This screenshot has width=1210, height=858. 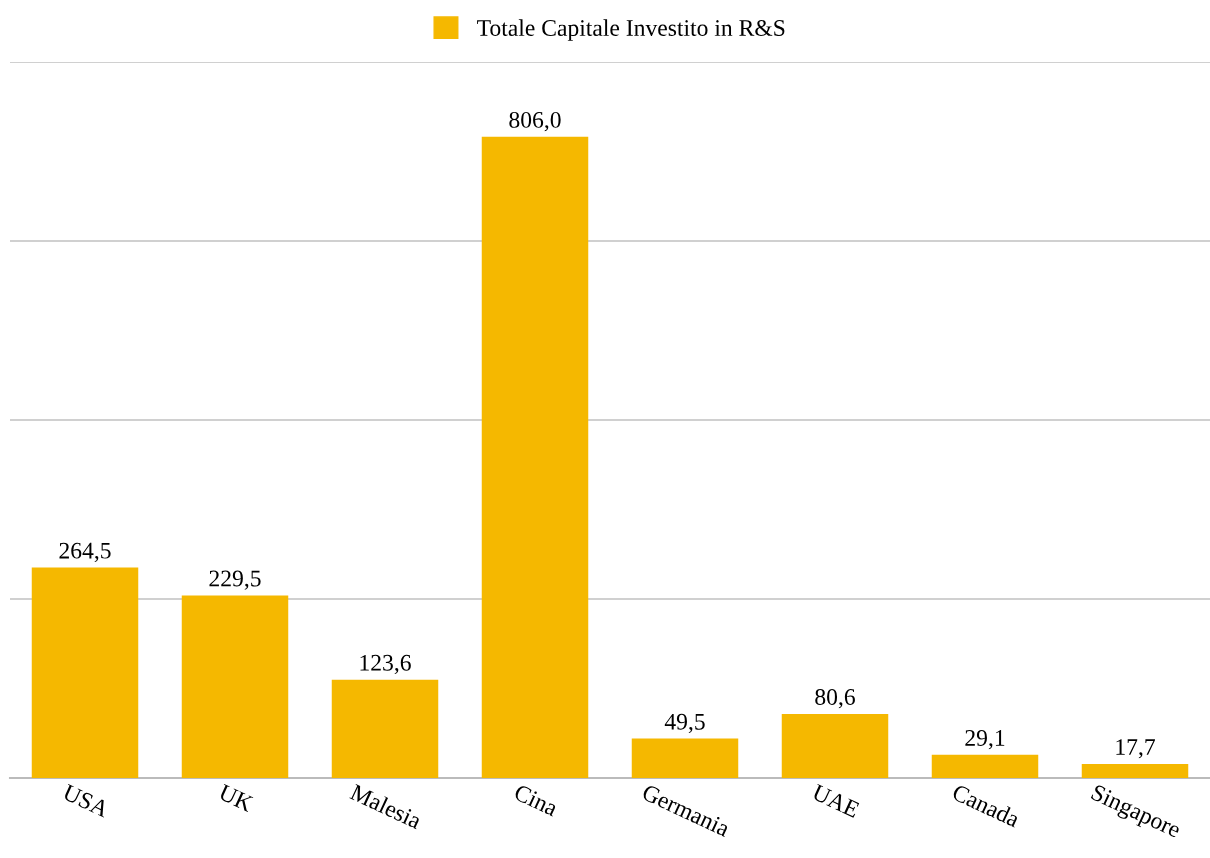 I want to click on data-label: 806,0, so click(x=535, y=121).